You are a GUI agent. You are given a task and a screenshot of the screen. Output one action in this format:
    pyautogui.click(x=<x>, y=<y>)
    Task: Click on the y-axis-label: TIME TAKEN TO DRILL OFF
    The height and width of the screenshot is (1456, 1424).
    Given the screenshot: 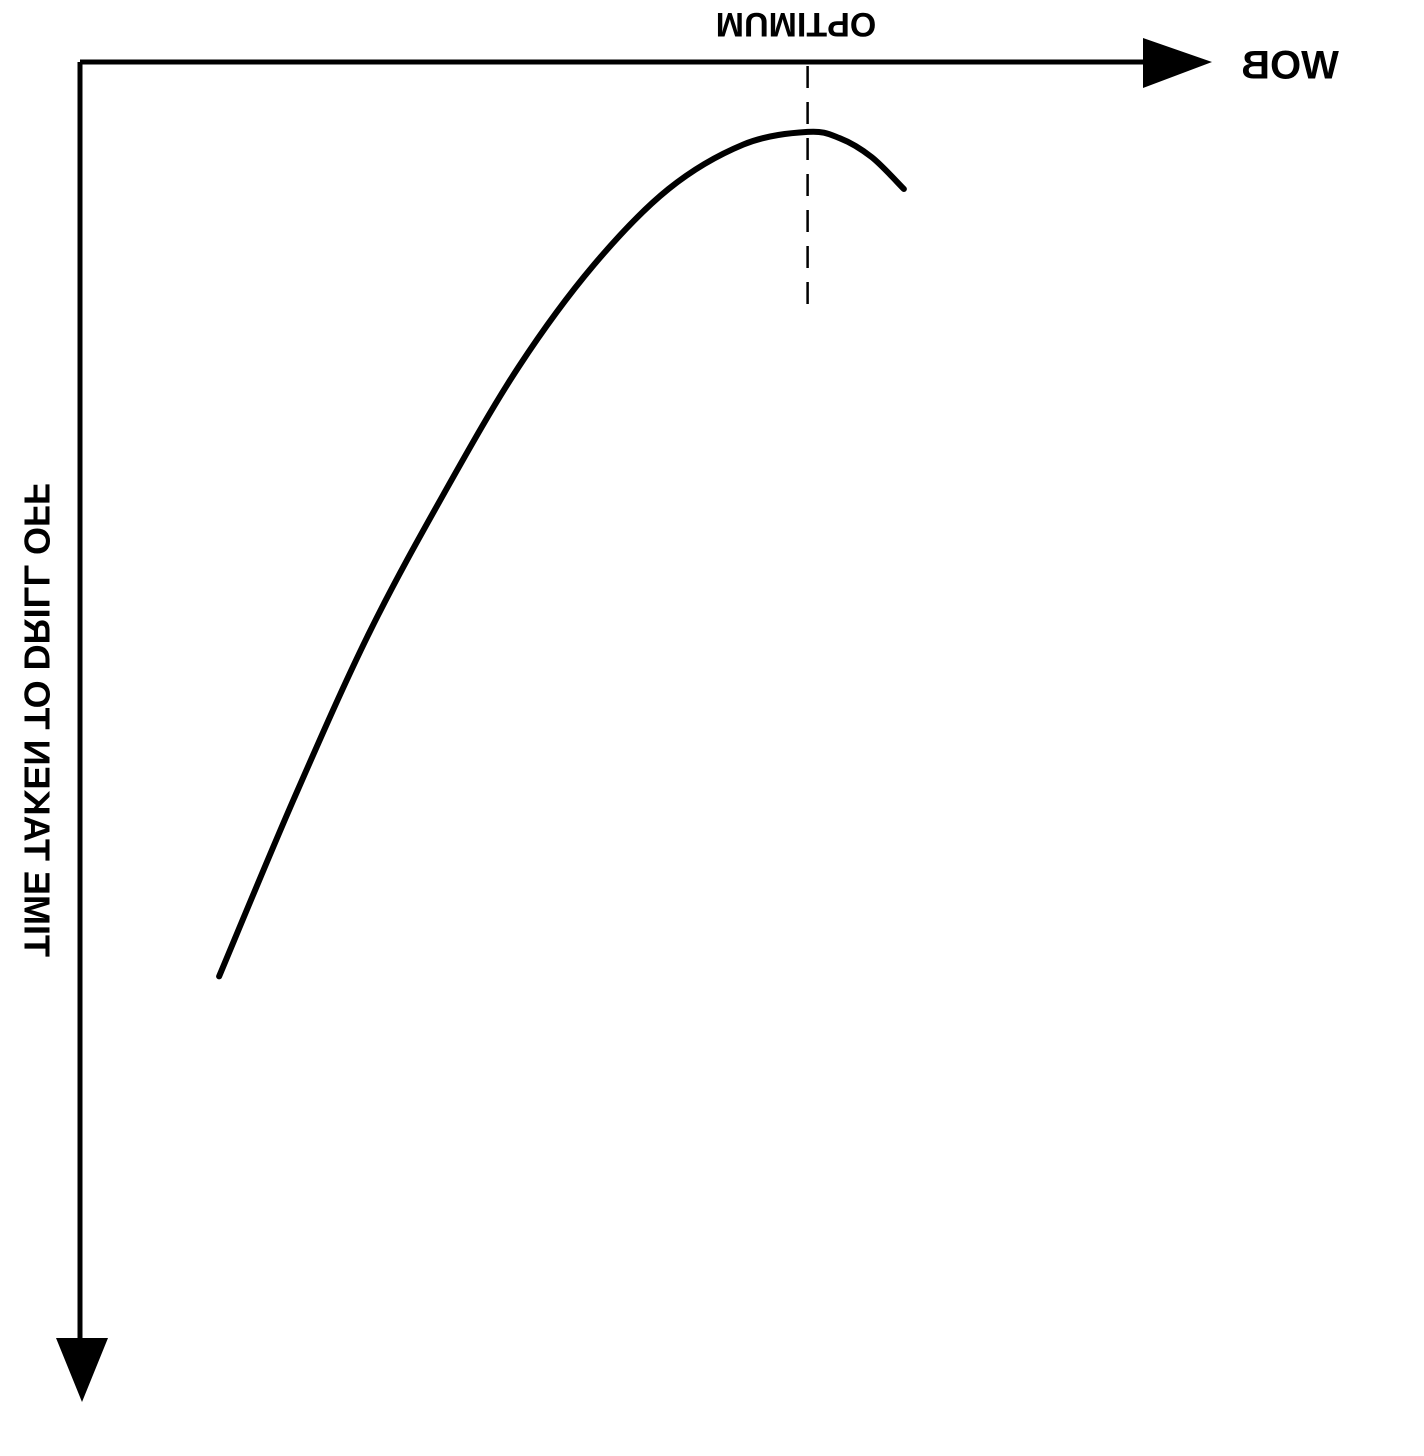 What is the action you would take?
    pyautogui.click(x=36, y=720)
    